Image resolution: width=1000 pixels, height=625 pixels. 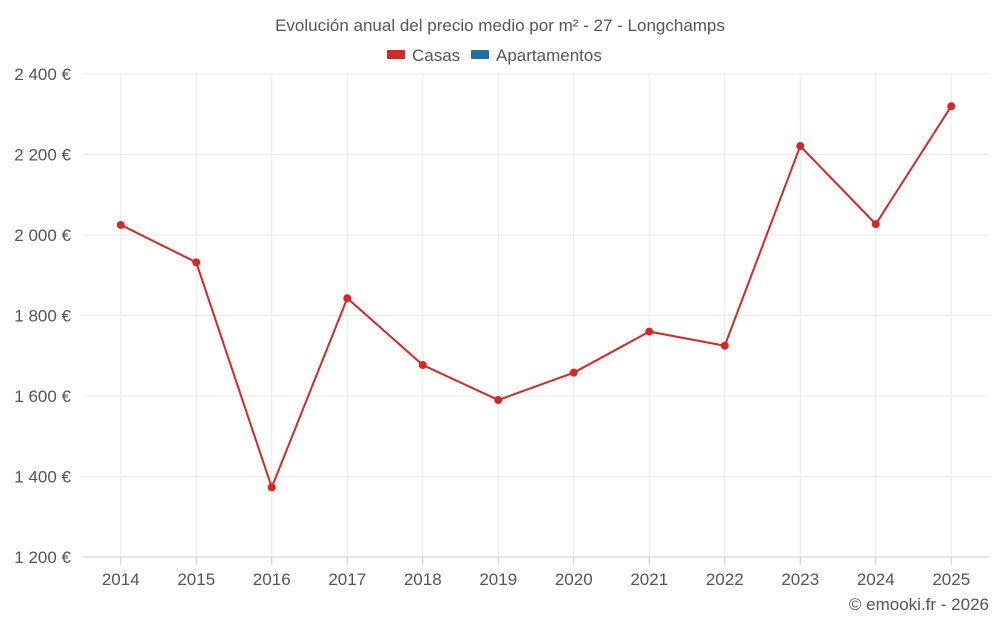 I want to click on x-tick-label: 2014, so click(x=121, y=579).